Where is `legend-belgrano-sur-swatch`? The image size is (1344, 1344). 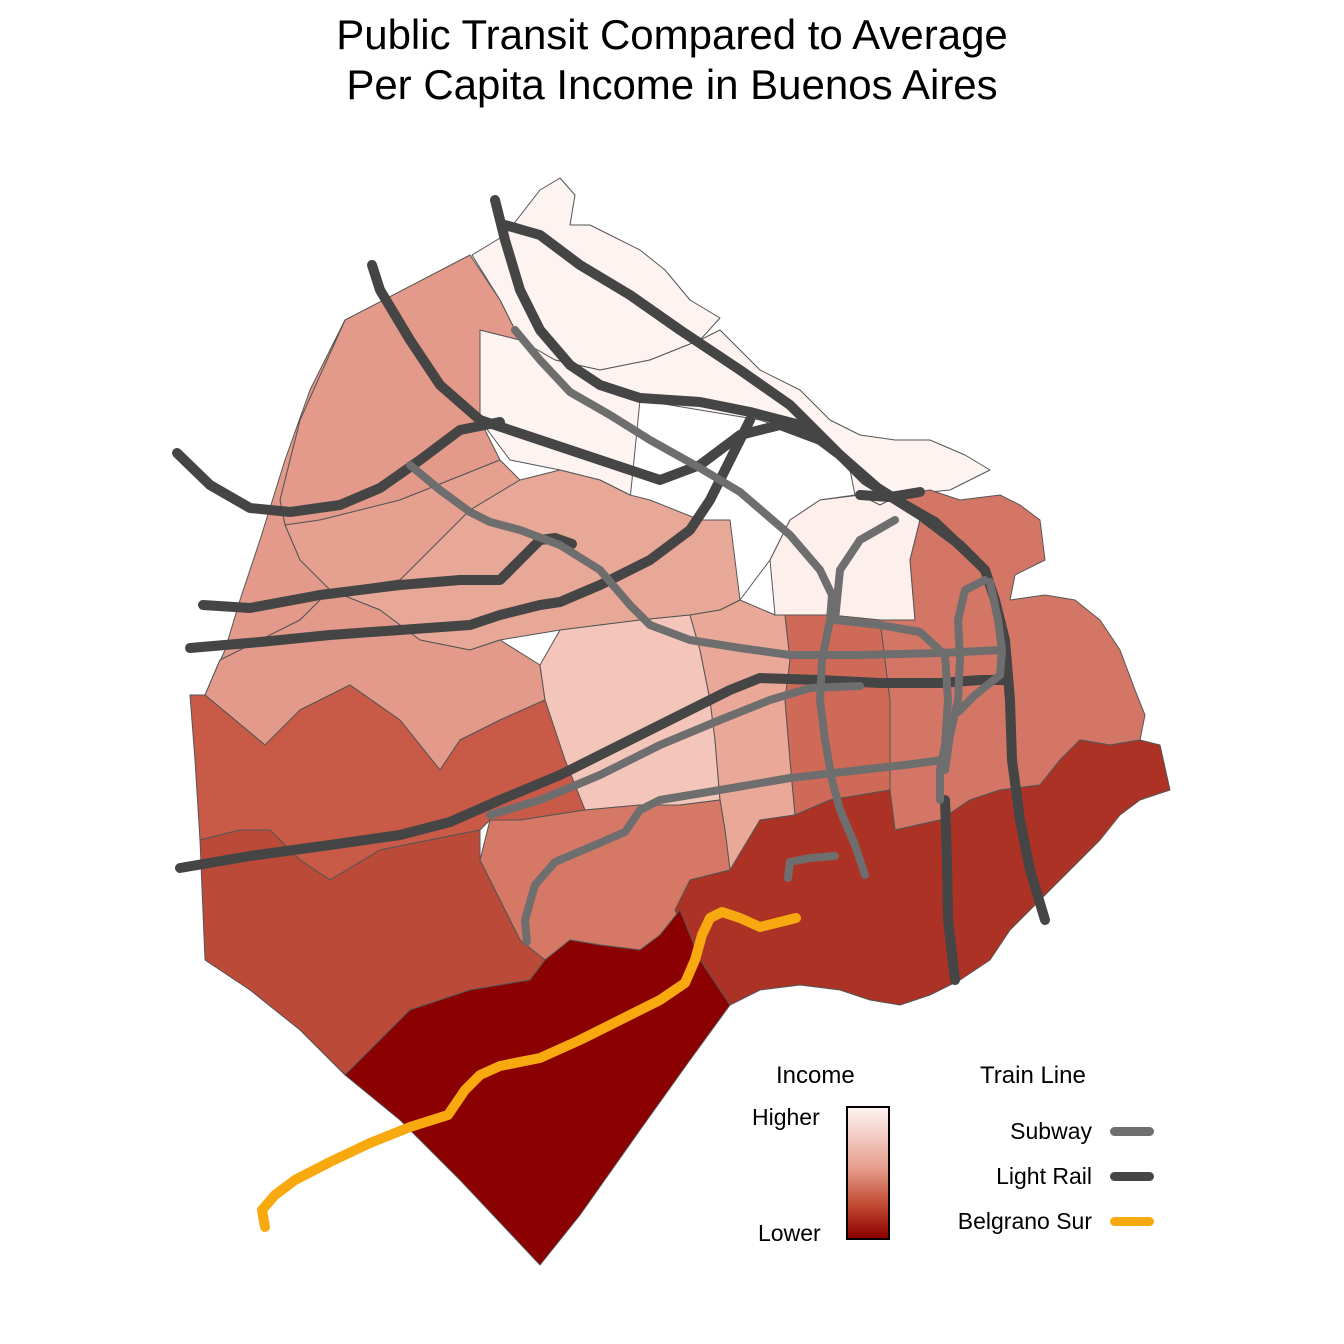 legend-belgrano-sur-swatch is located at coordinates (1132, 1221).